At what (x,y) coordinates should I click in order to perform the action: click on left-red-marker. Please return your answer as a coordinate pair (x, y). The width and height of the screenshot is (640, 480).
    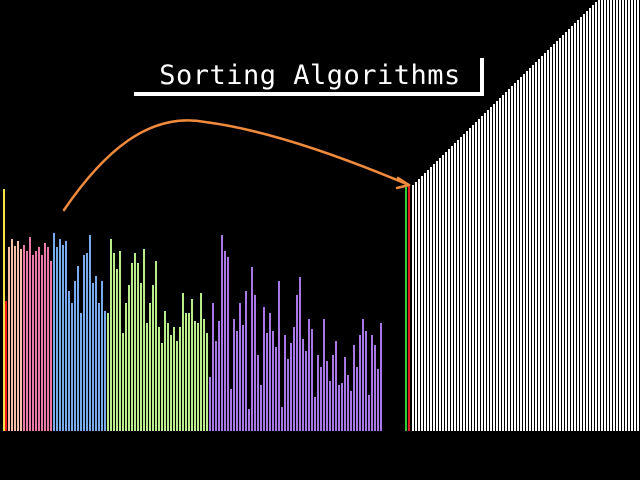
    Looking at the image, I should click on (6, 366).